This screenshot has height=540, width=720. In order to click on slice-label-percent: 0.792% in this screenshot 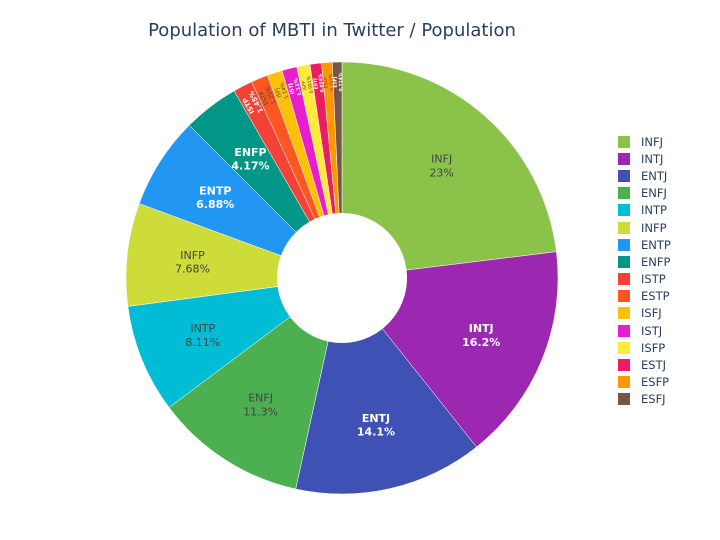, I will do `click(331, 82)`.